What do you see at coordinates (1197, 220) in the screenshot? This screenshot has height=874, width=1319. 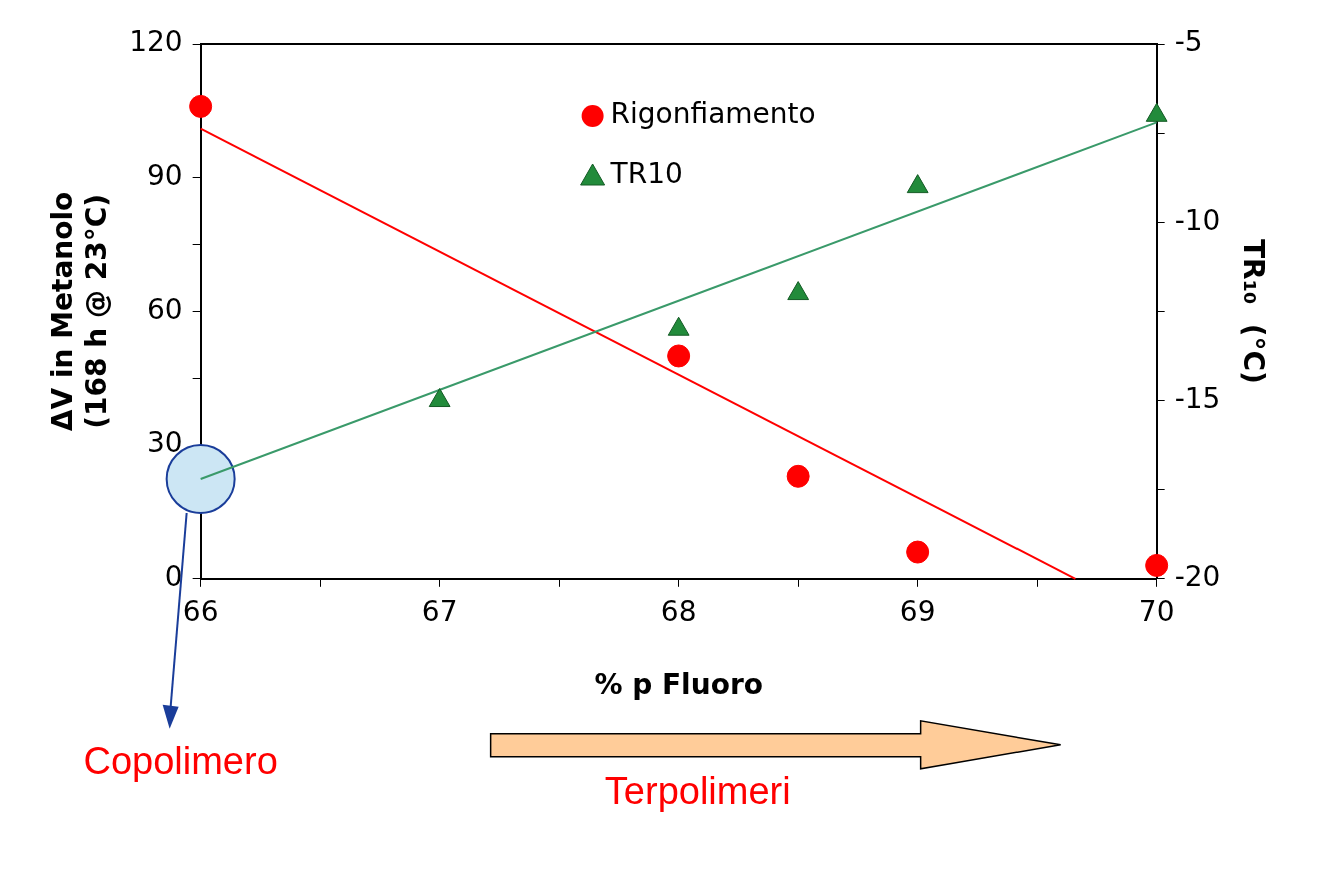 I see `y2-tick-label: -10` at bounding box center [1197, 220].